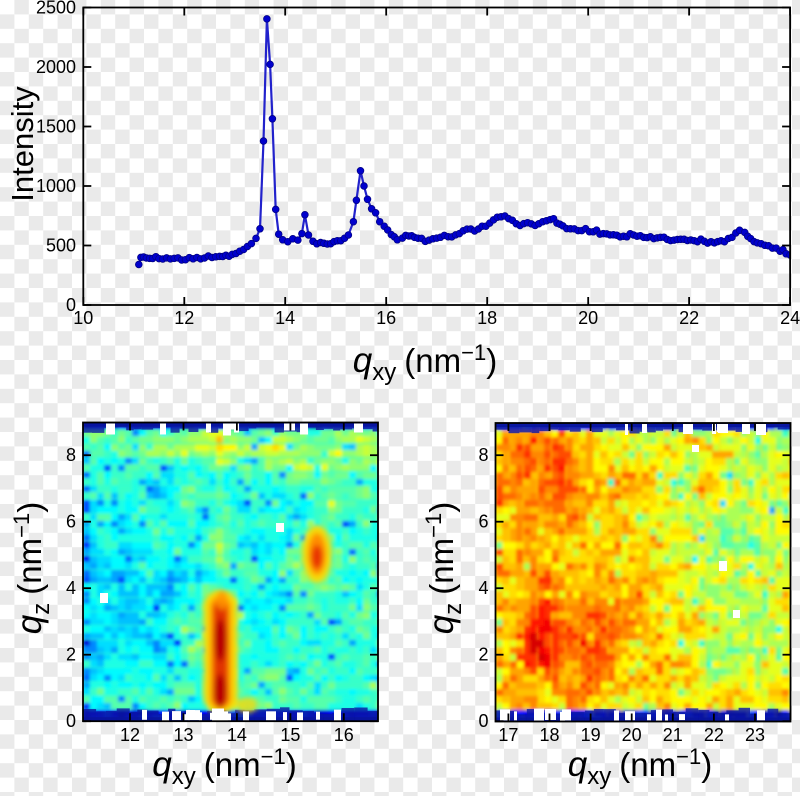 The width and height of the screenshot is (800, 796). What do you see at coordinates (22, 144) in the screenshot?
I see `svg-text: Intensity` at bounding box center [22, 144].